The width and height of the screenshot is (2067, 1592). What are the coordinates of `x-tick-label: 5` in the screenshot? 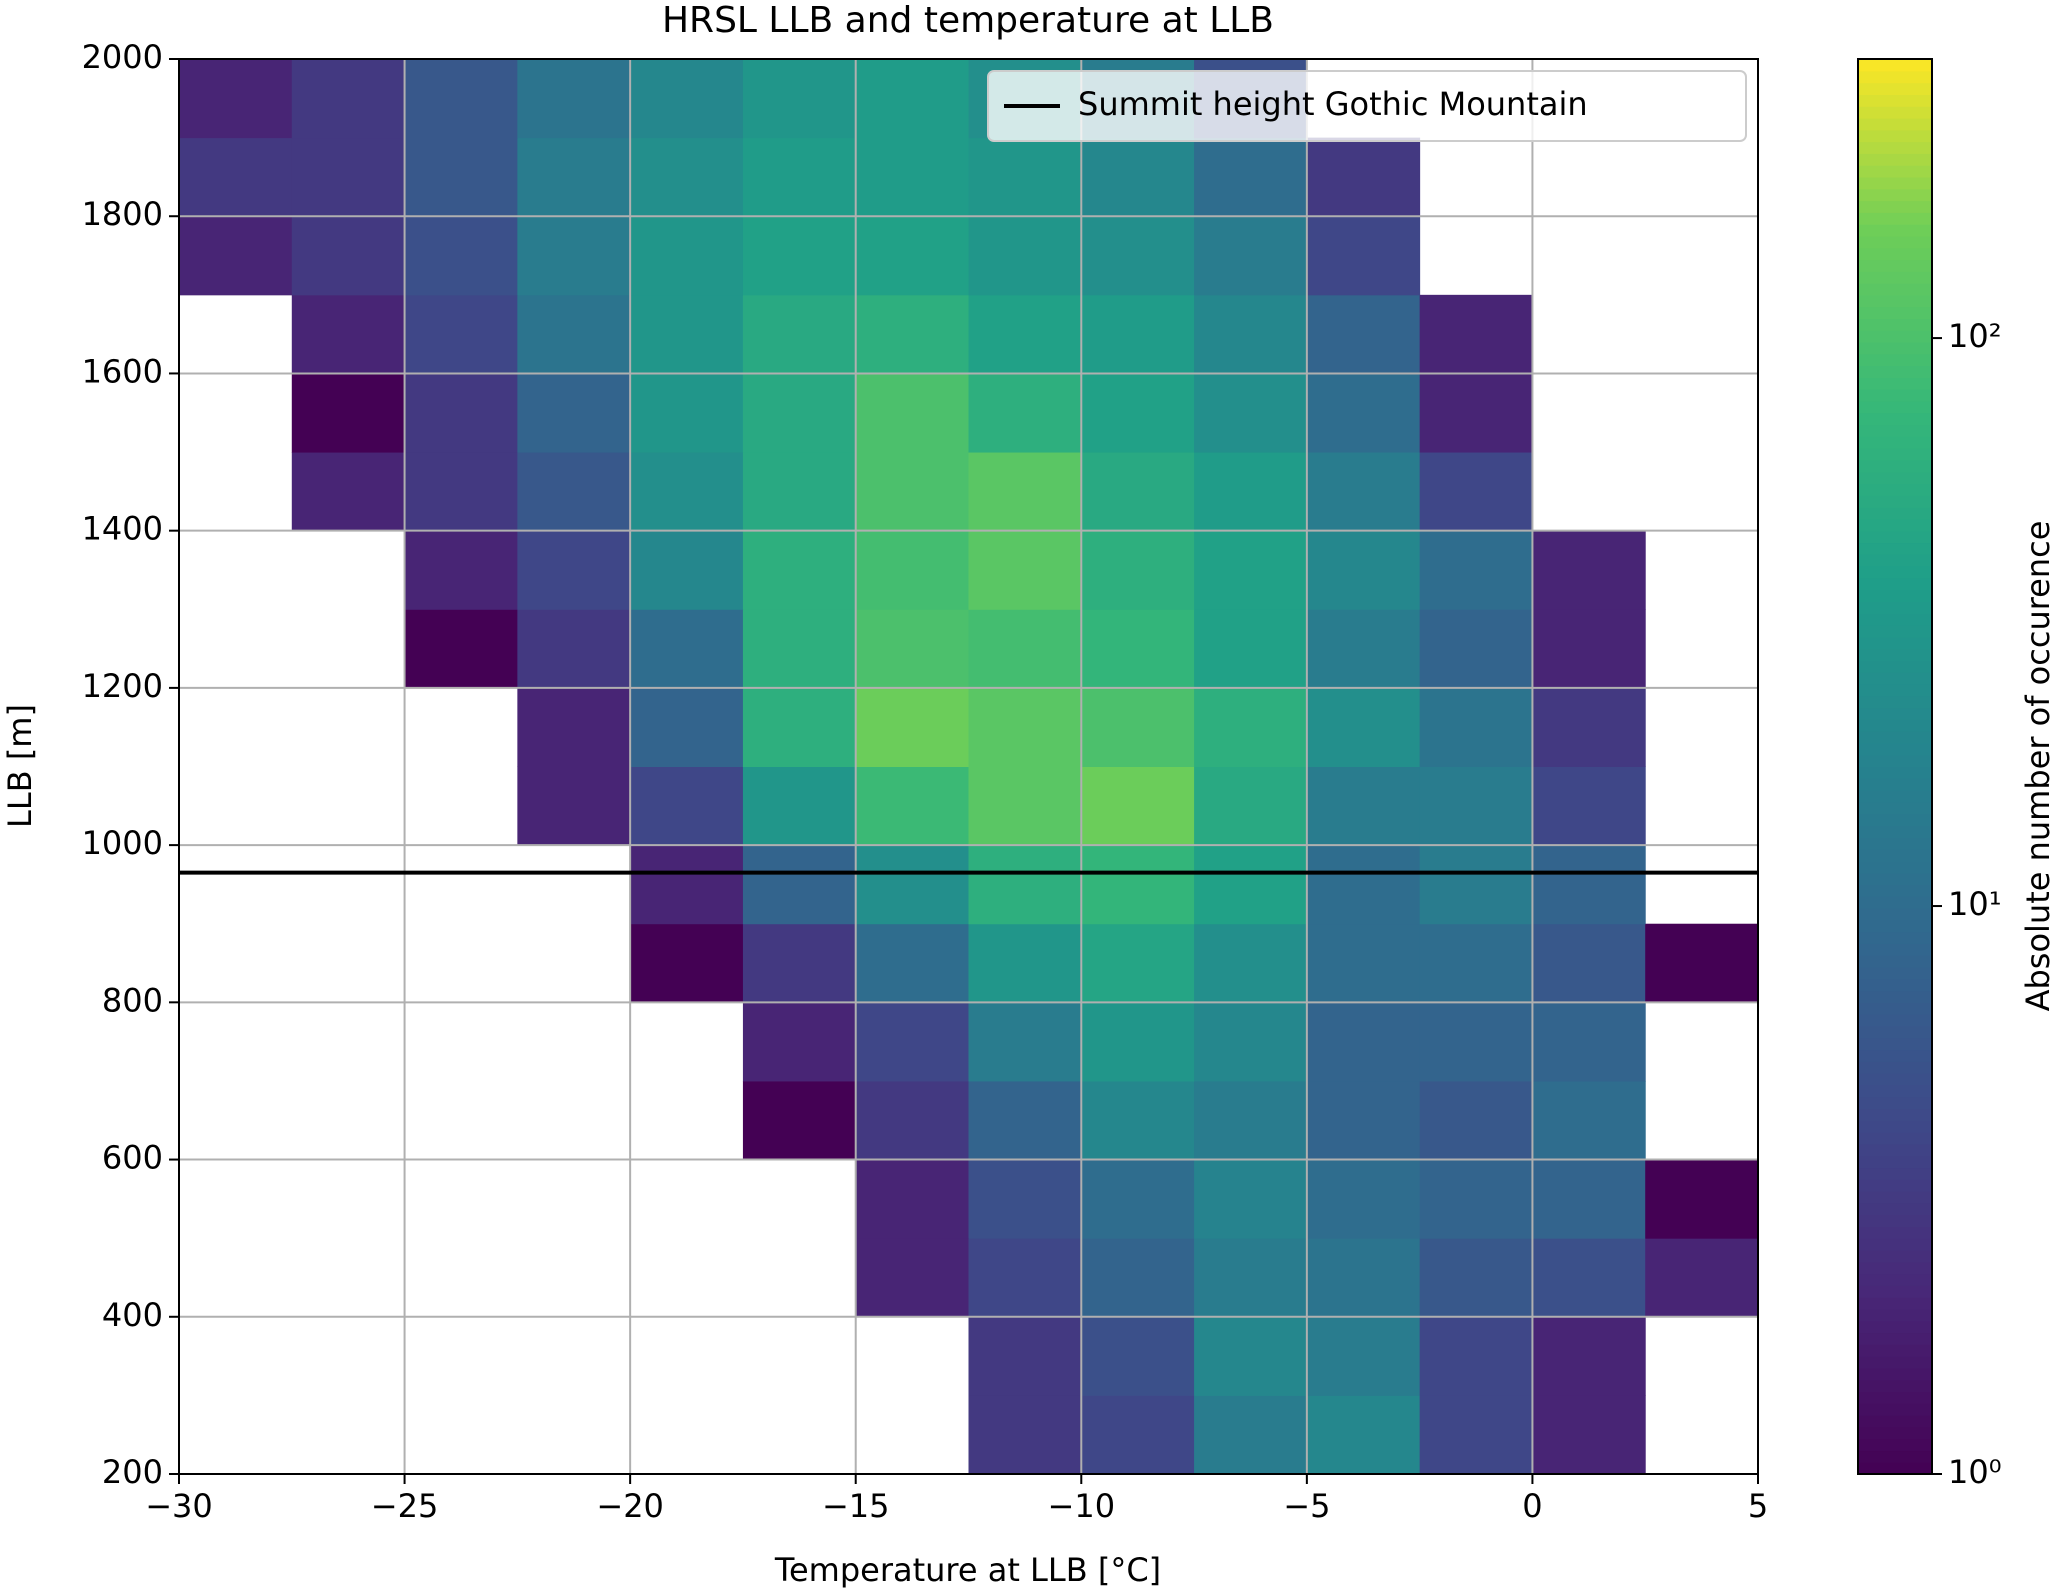 It's located at (1758, 1506).